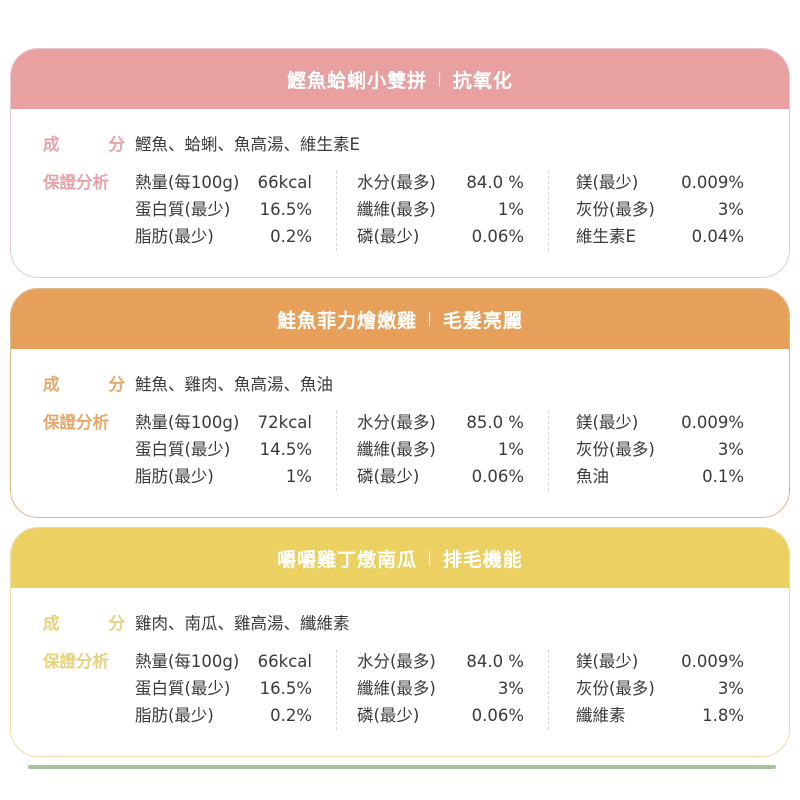 This screenshot has height=800, width=800. Describe the element at coordinates (183, 688) in the screenshot. I see `nutrient-name: 蛋白質(最少)` at that location.